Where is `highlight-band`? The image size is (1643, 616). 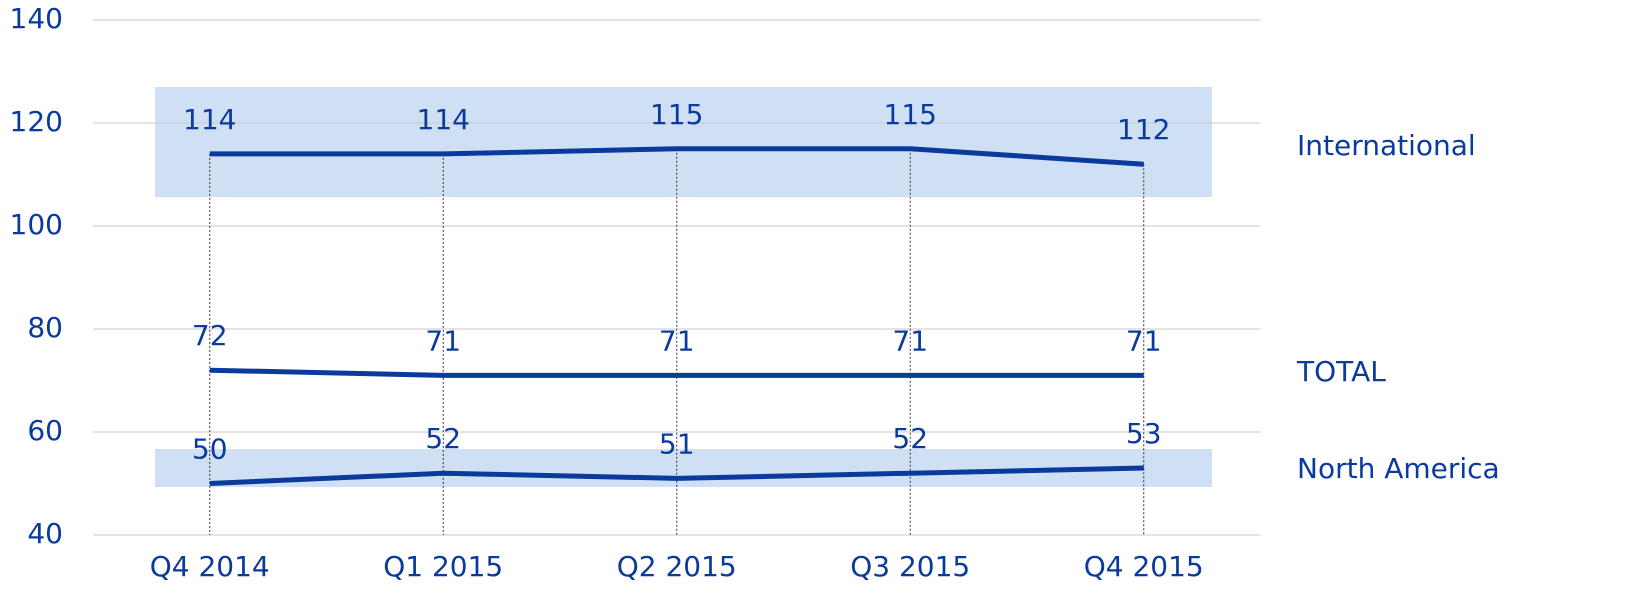
highlight-band is located at coordinates (683, 142).